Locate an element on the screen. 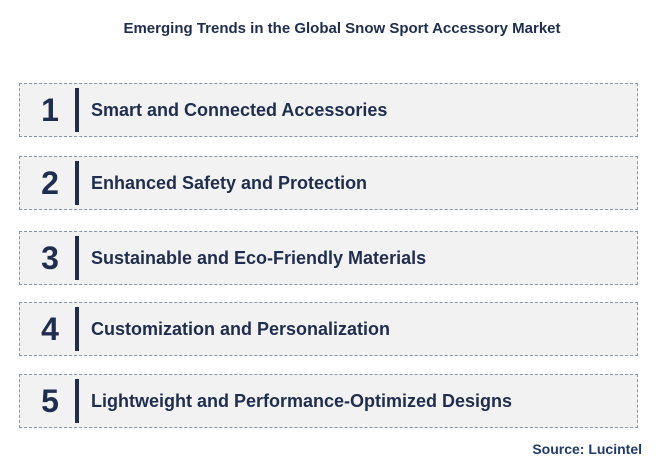  trend-row-3: 3 Sustainable and Eco-Friendly Materials is located at coordinates (328, 258).